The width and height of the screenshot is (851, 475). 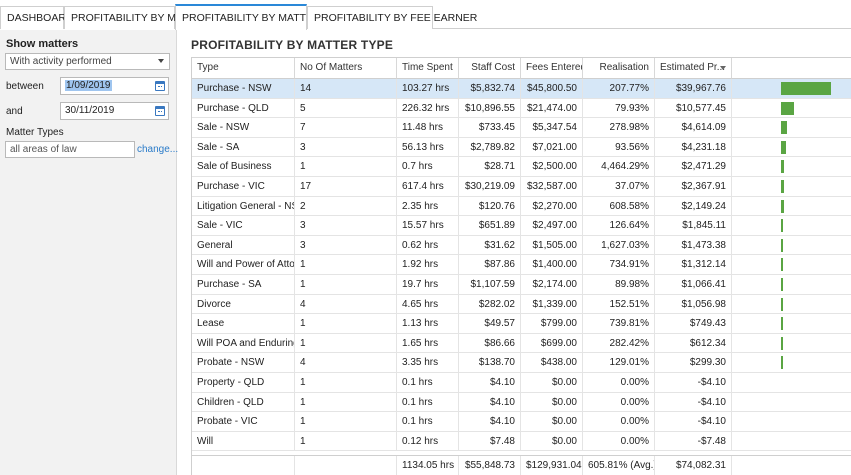 I want to click on table-row: Will 1 0.12 hrs $7.48 $0.00 0.00% -$7.48, so click(x=521, y=441).